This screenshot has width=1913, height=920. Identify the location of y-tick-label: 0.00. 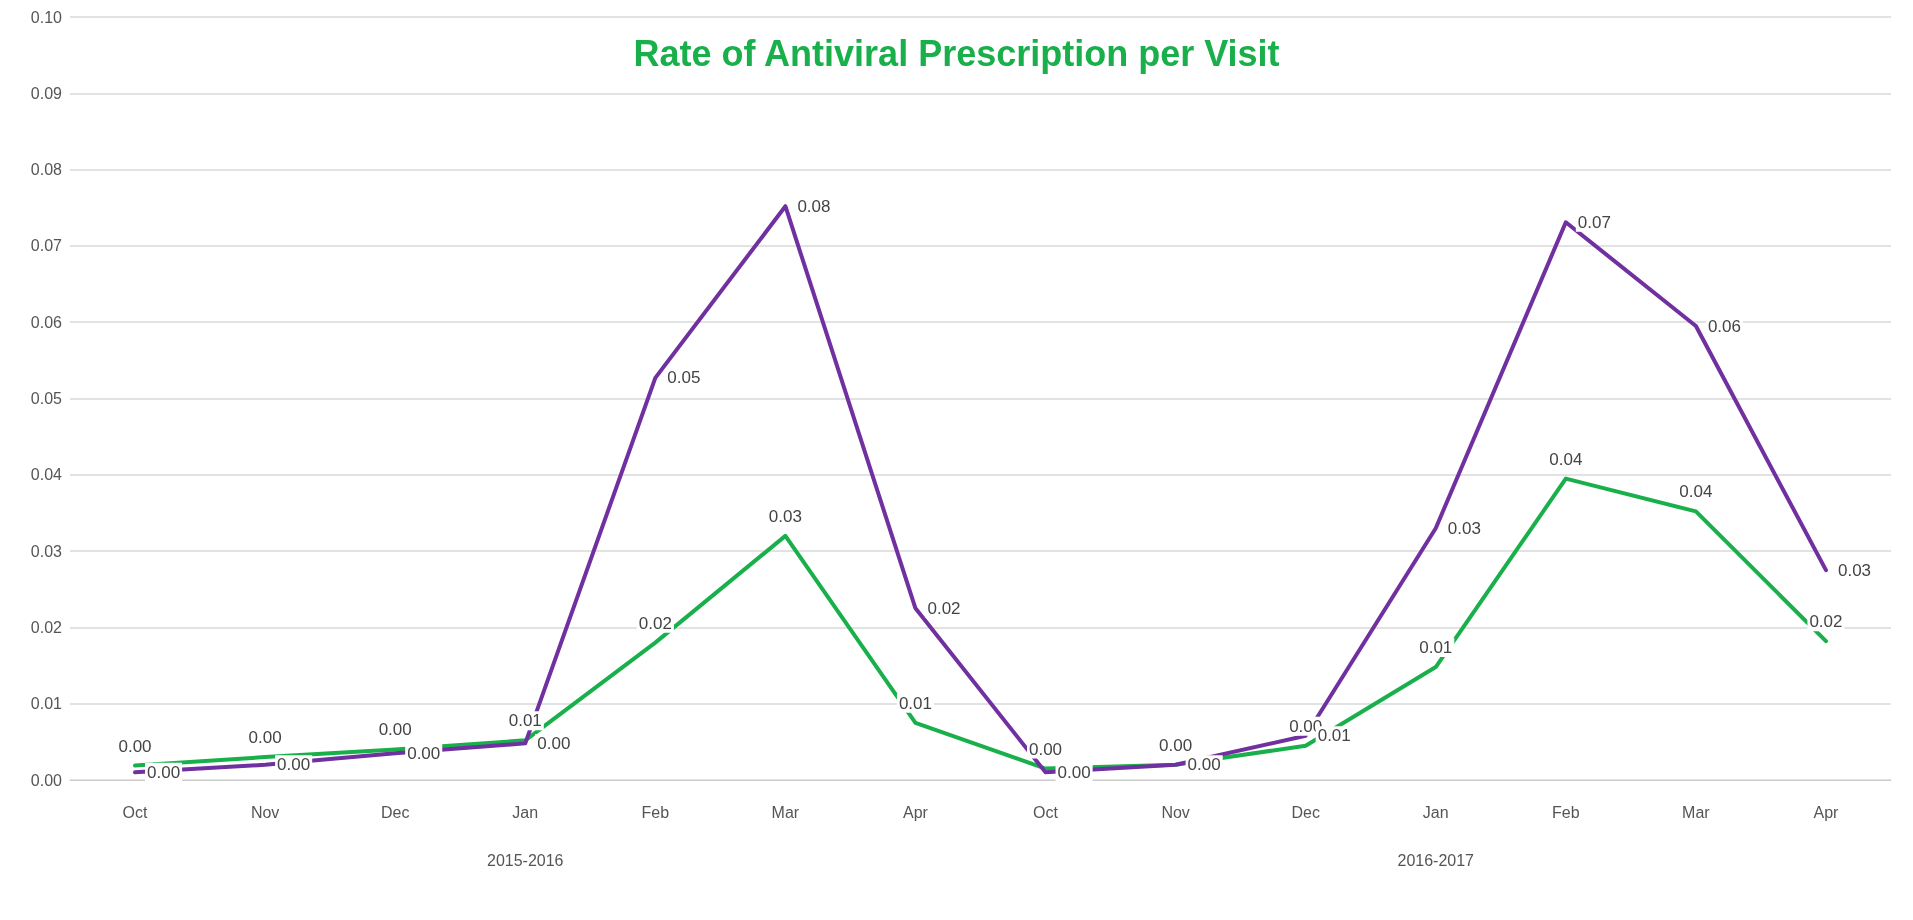
(46, 780).